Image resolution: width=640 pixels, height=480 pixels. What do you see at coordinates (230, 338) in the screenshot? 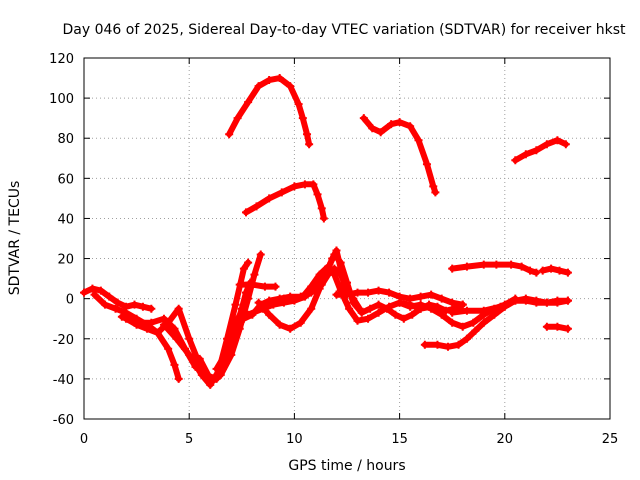
I see `series-arc14` at bounding box center [230, 338].